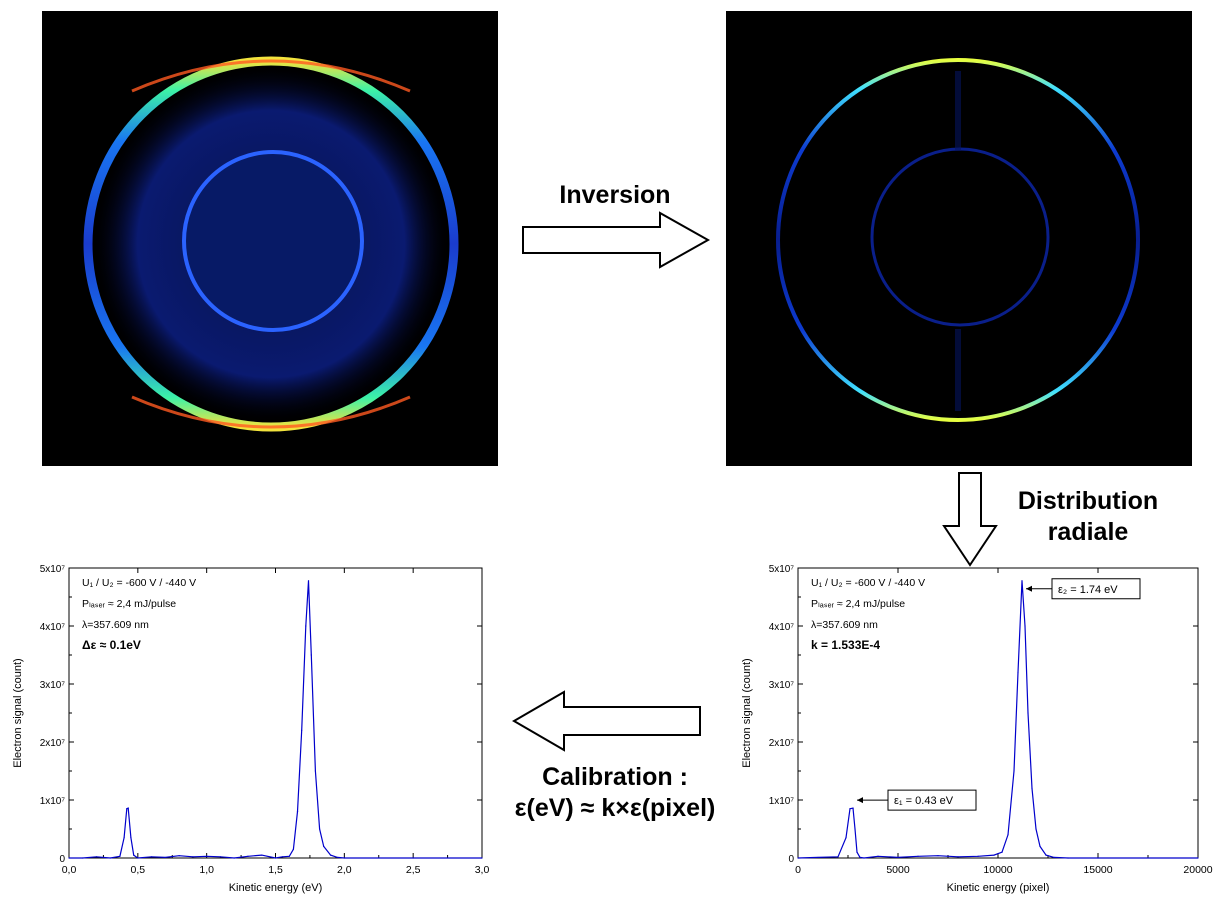  I want to click on x-axis-label: Kinetic energy (pixel), so click(998, 888).